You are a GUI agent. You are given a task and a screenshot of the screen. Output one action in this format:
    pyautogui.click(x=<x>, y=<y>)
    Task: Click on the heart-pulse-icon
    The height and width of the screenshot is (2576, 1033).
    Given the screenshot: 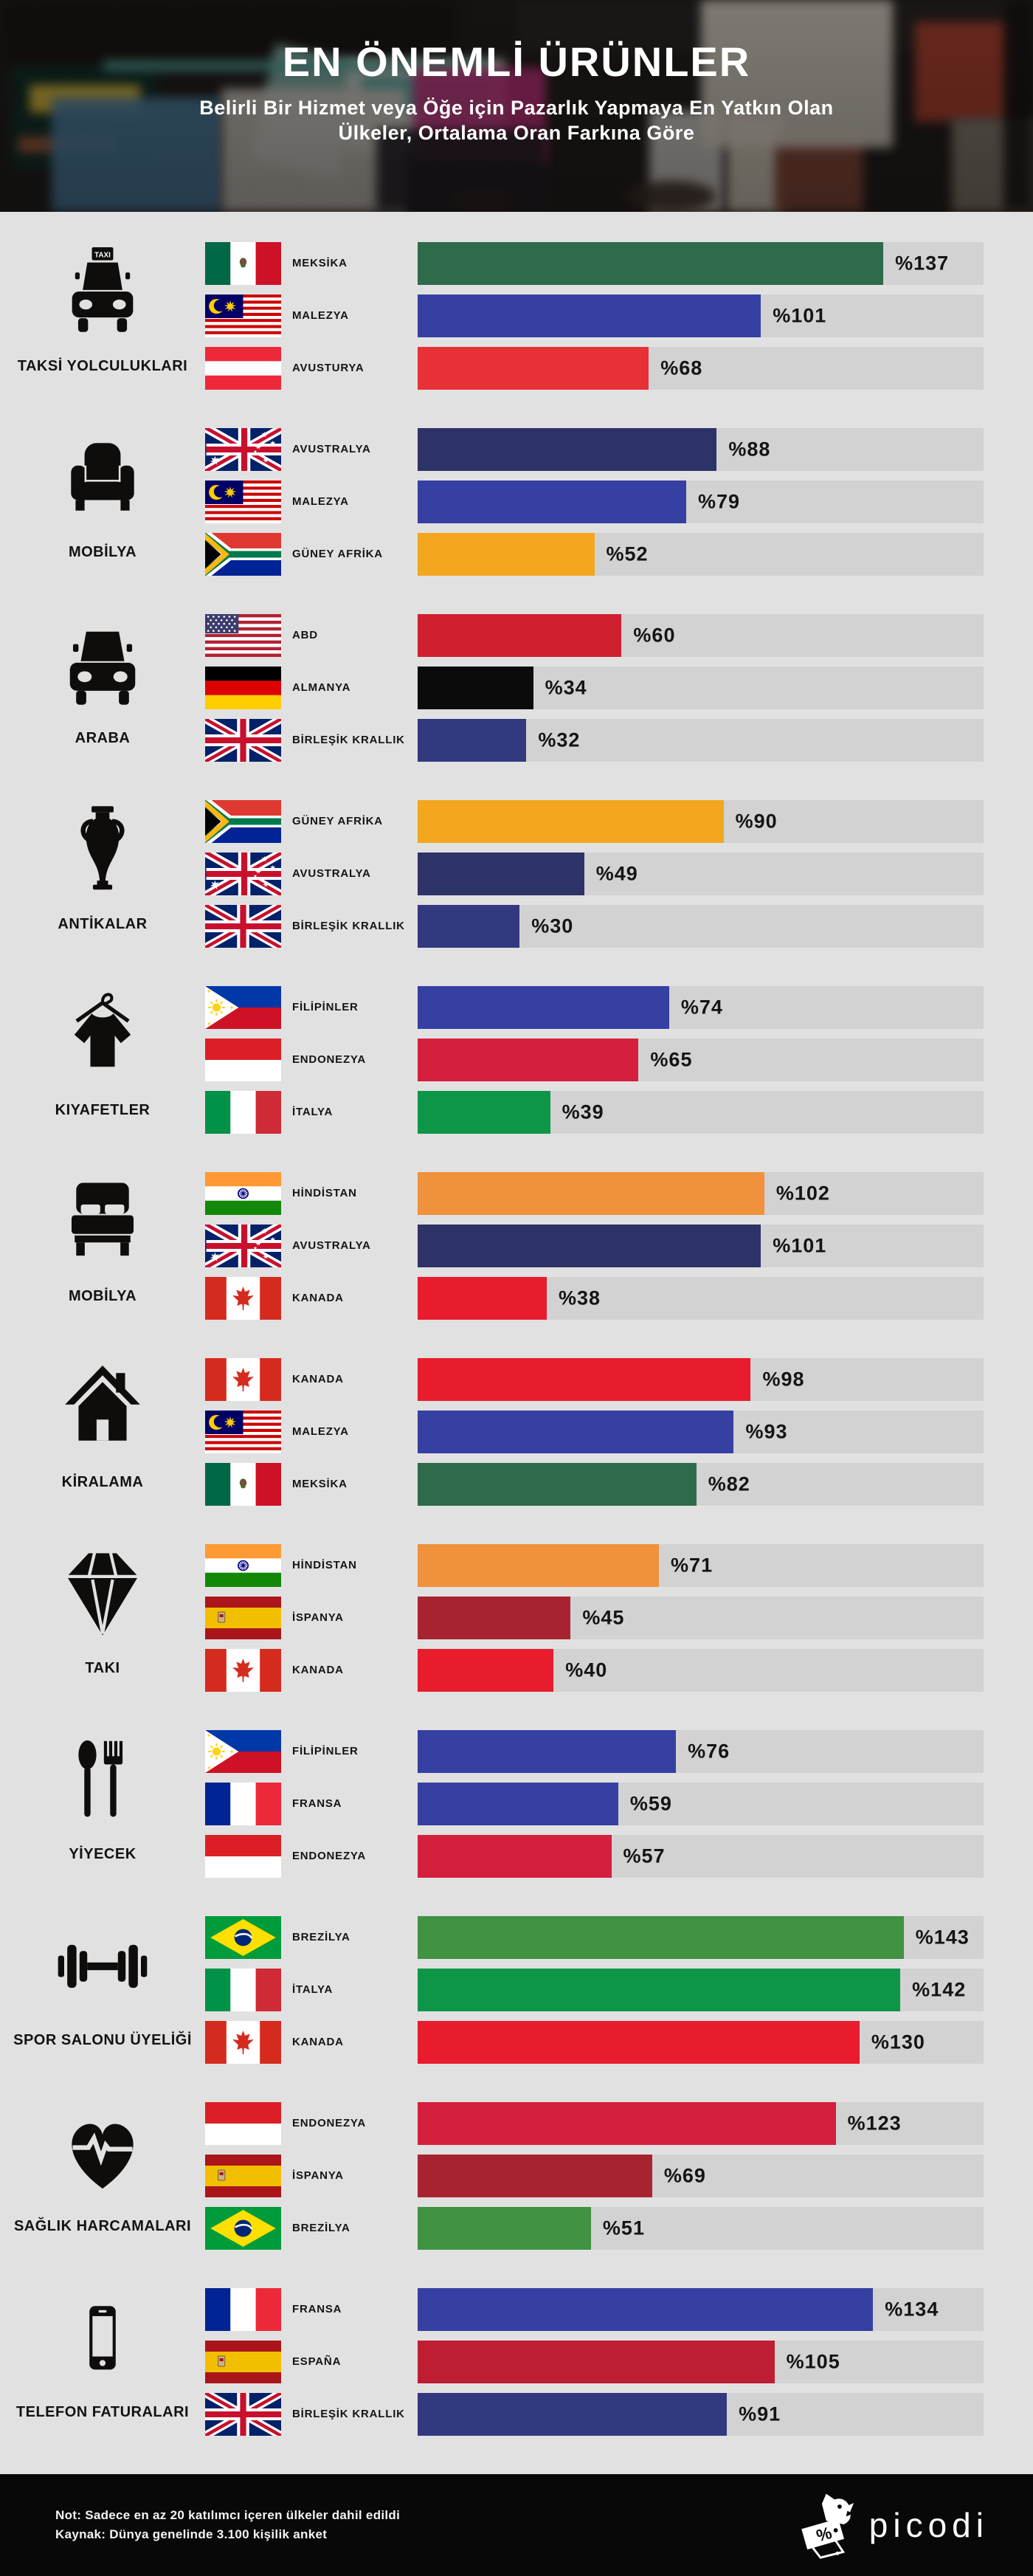 What is the action you would take?
    pyautogui.click(x=102, y=2152)
    